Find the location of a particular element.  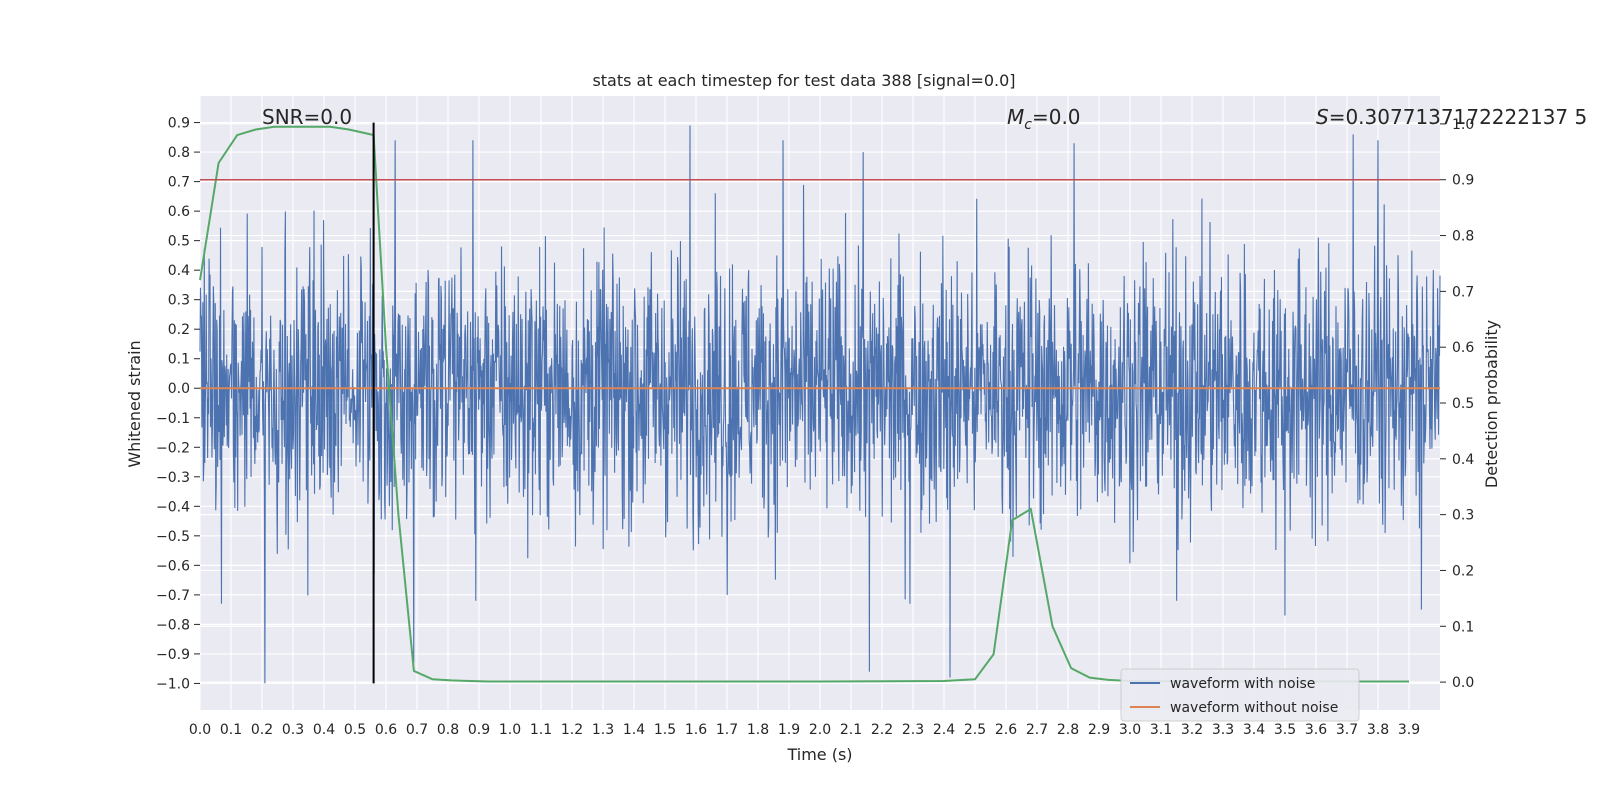

x-tick-label: 2.0 is located at coordinates (820, 730).